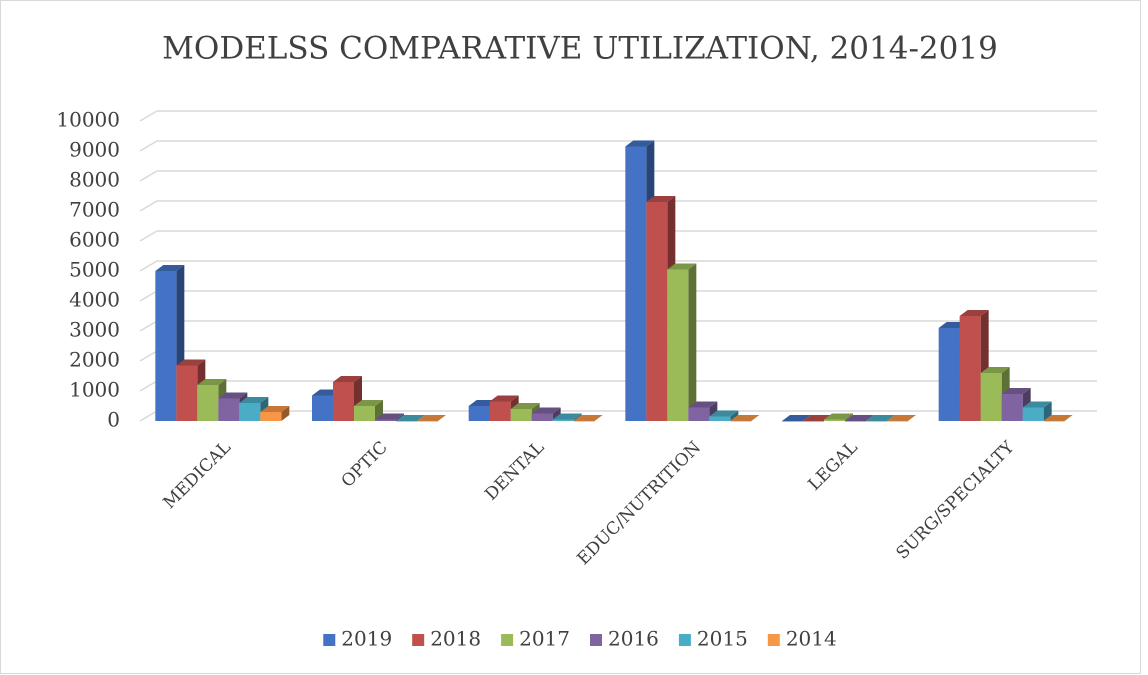  I want to click on legend-item: 2014, so click(802, 639).